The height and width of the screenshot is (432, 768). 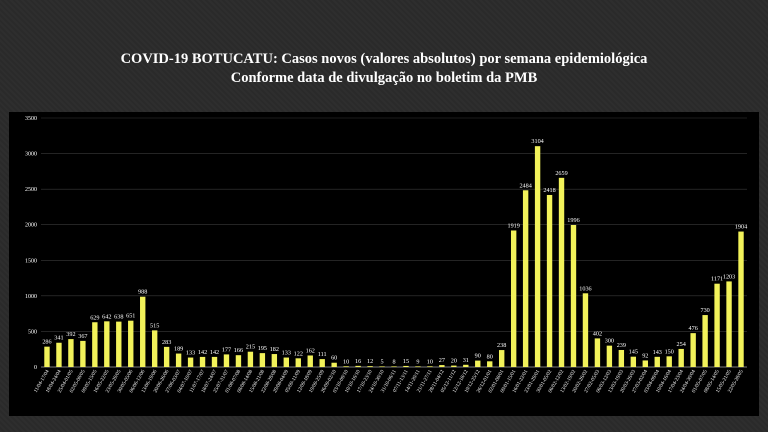 I want to click on y-tick-label: 1500, so click(x=31, y=261).